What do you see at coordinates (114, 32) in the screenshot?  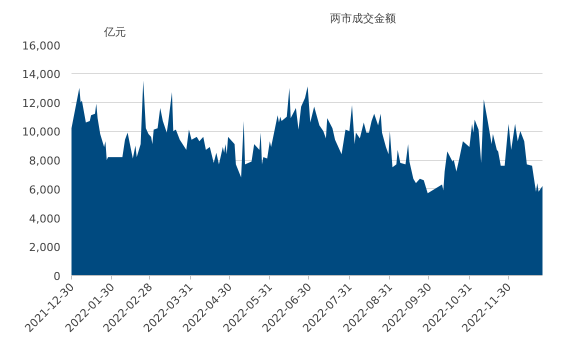 I see `y-axis-title: 亿元` at bounding box center [114, 32].